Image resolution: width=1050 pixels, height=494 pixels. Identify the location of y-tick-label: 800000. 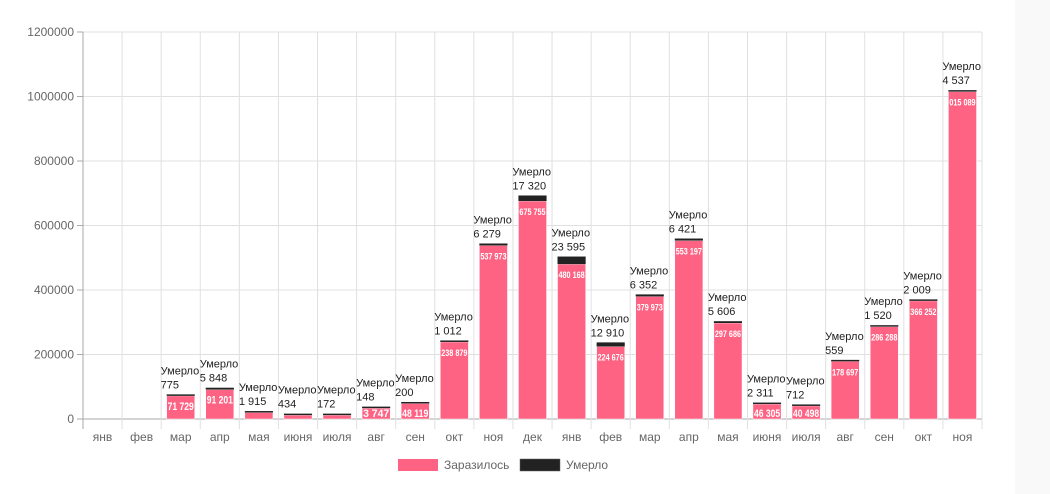
(54, 161).